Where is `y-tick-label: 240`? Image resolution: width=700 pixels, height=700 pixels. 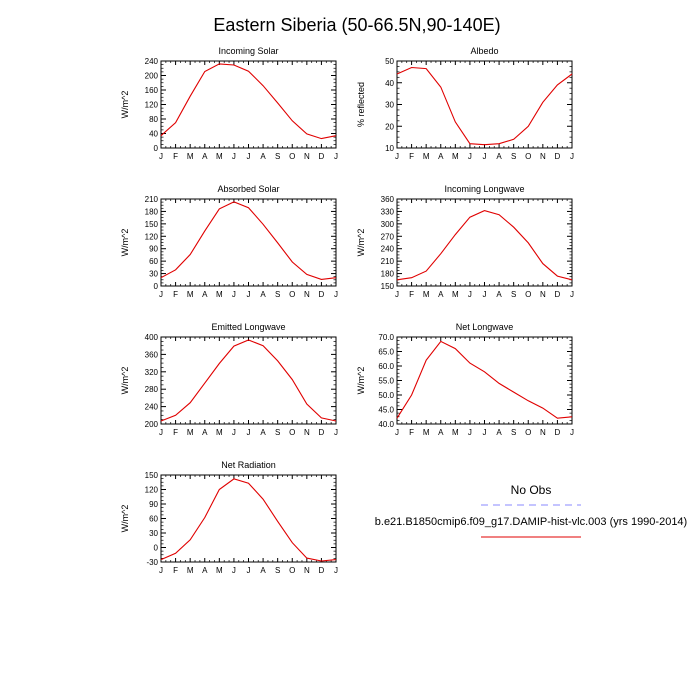 y-tick-label: 240 is located at coordinates (152, 61).